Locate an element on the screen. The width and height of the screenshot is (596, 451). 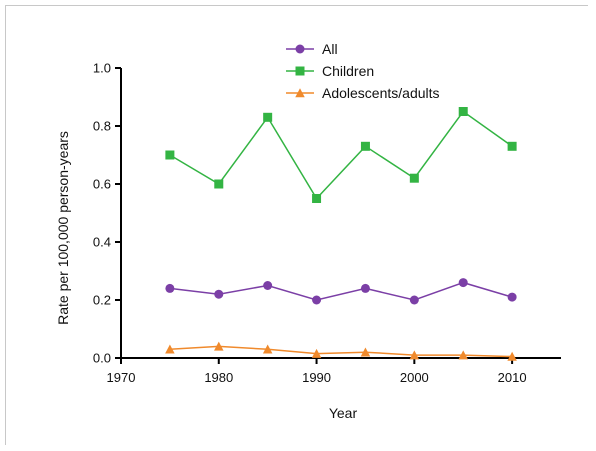
series-children is located at coordinates (341, 155).